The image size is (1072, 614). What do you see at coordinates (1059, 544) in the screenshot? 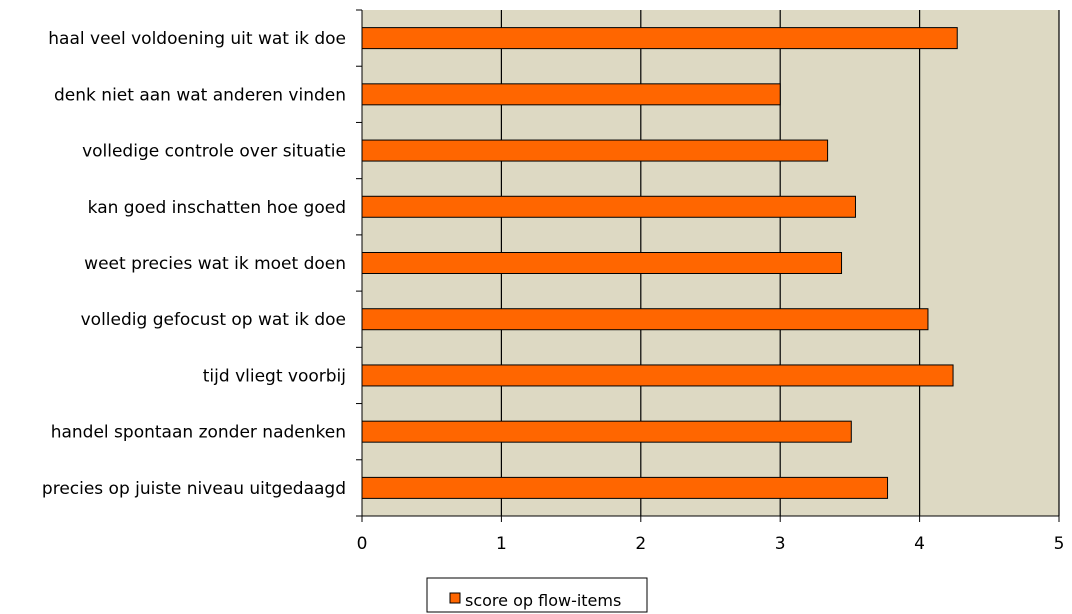
I see `x-tick-label: 5` at bounding box center [1059, 544].